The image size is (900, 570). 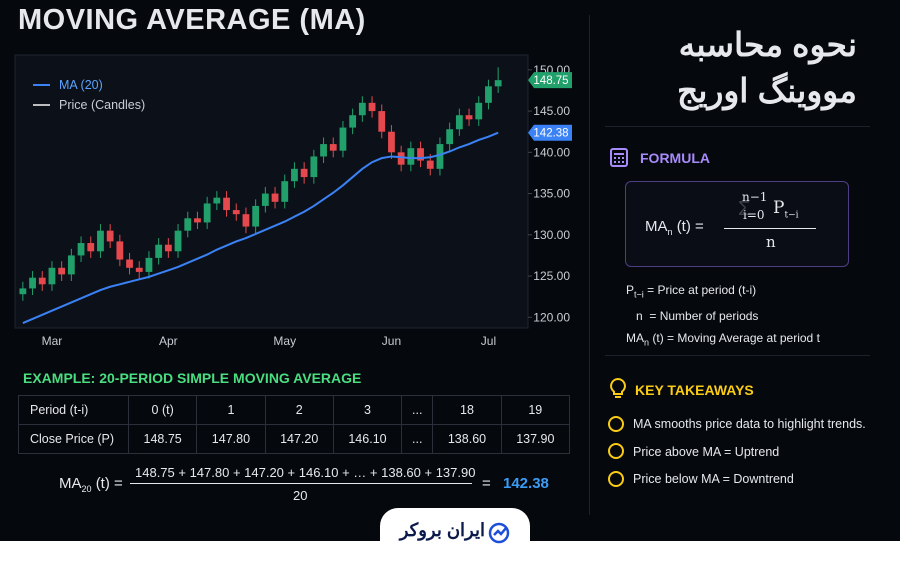 What do you see at coordinates (102, 105) in the screenshot?
I see `legend-label: Price (Candles)` at bounding box center [102, 105].